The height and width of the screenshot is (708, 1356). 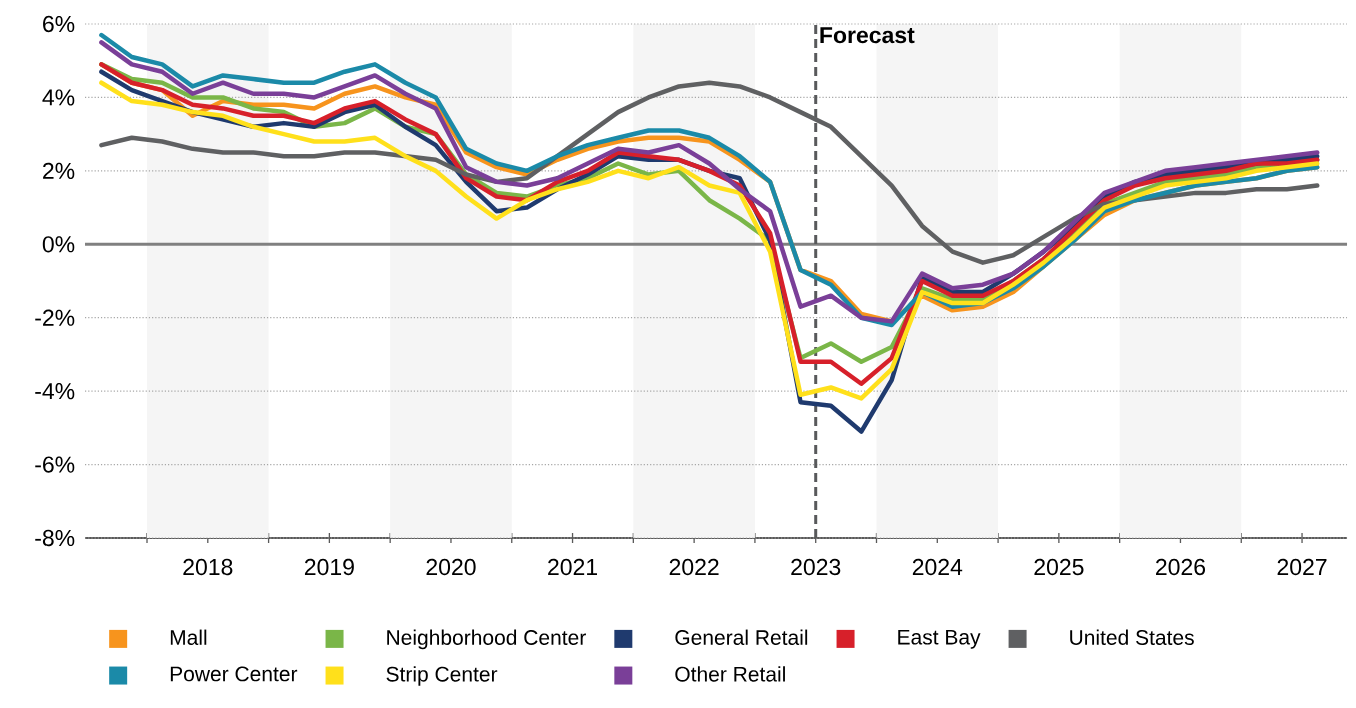 I want to click on legend-label: Mall, so click(x=188, y=637).